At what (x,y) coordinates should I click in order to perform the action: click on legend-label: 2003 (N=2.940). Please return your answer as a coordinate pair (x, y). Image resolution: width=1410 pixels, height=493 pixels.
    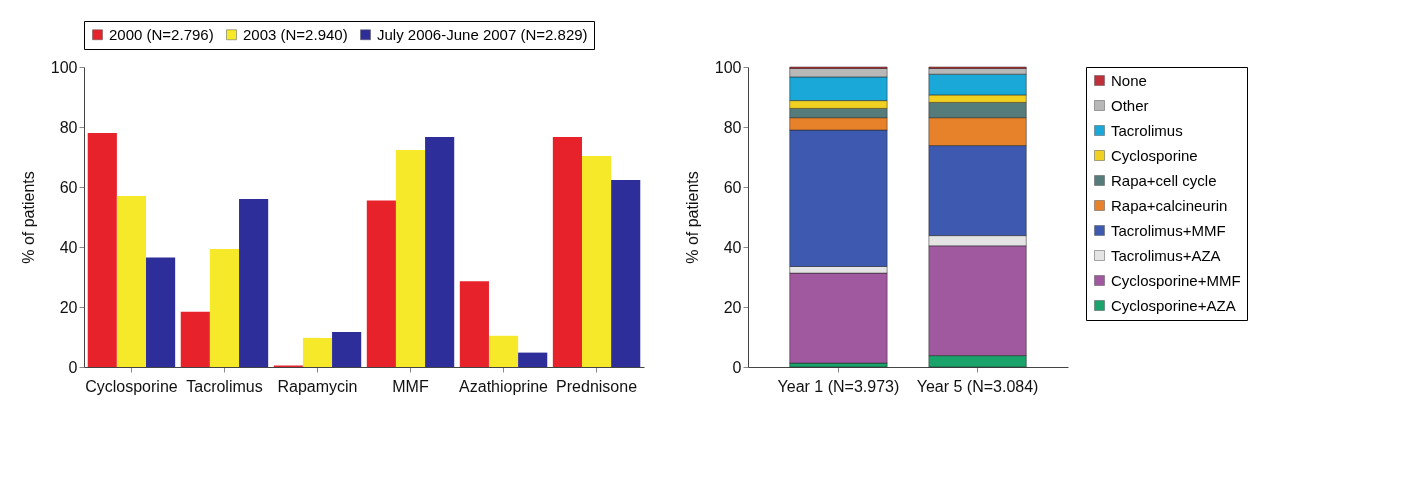
    Looking at the image, I should click on (295, 34).